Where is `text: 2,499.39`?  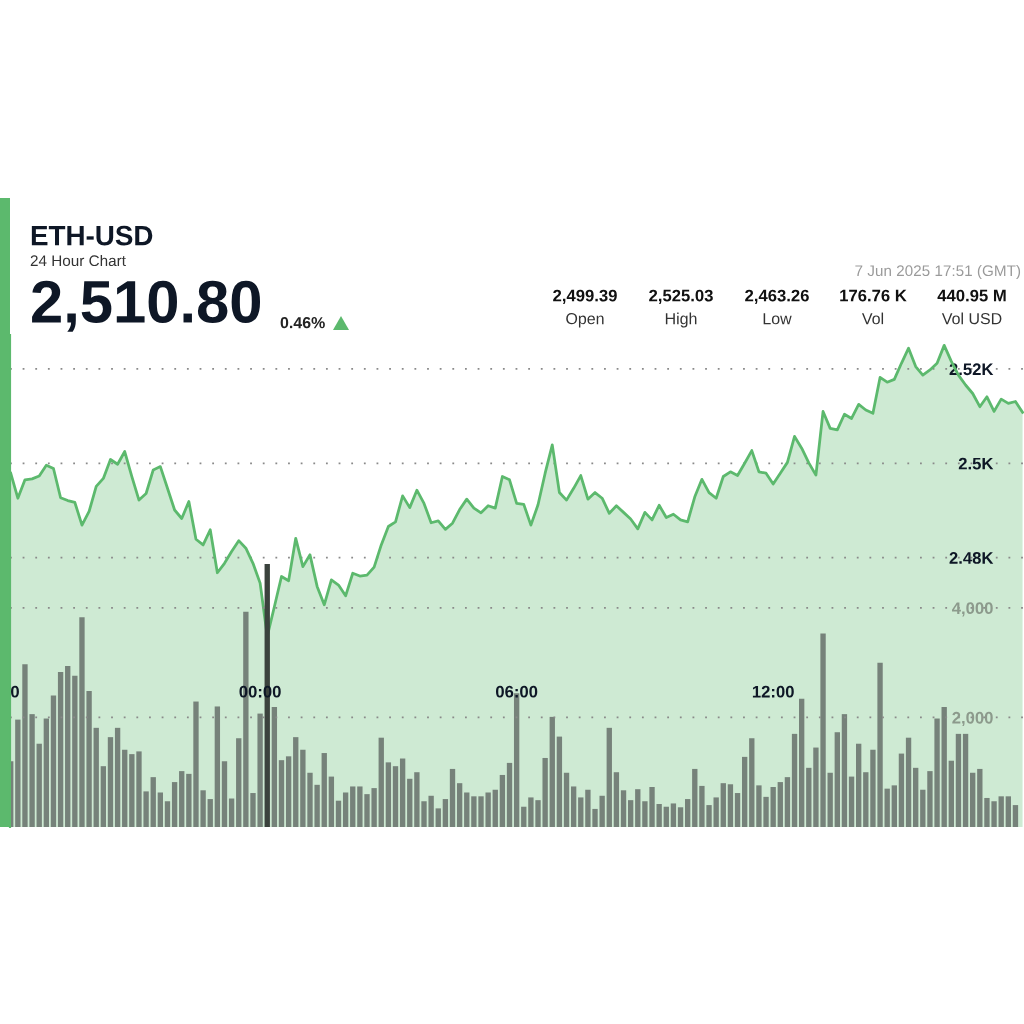 text: 2,499.39 is located at coordinates (585, 296).